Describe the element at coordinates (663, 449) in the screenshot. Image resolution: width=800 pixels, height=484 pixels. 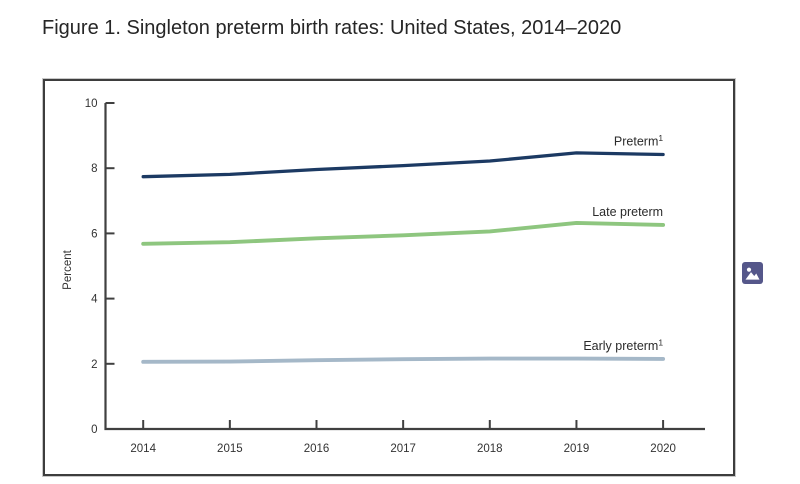
I see `x-axis-tick-label: 2020` at that location.